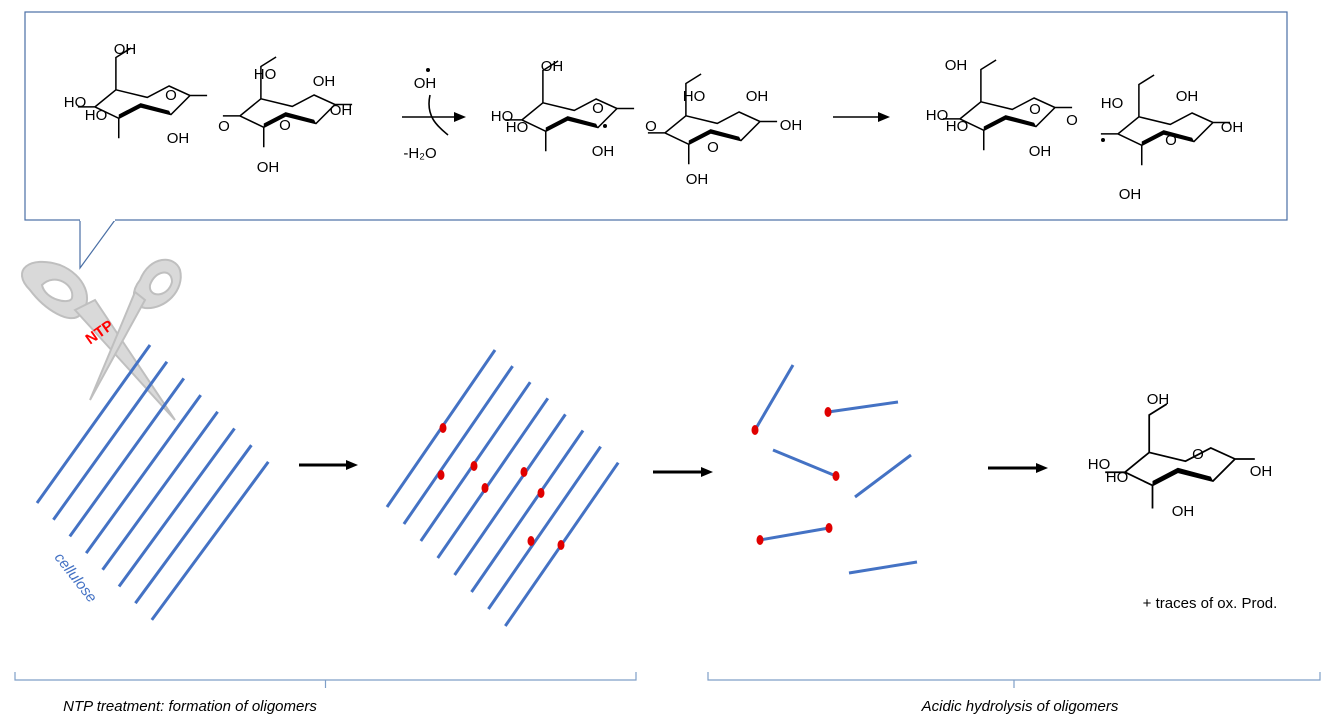  I want to click on stage-label: Acidic hydrolysis of oligomers, so click(1020, 706).